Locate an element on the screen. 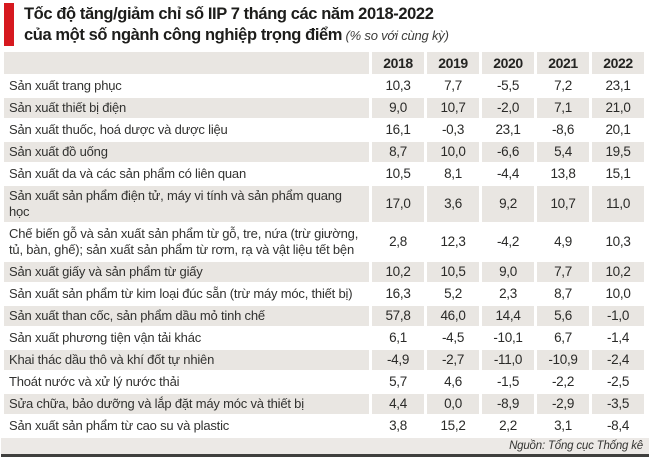  value-cell: 46,0 is located at coordinates (453, 316).